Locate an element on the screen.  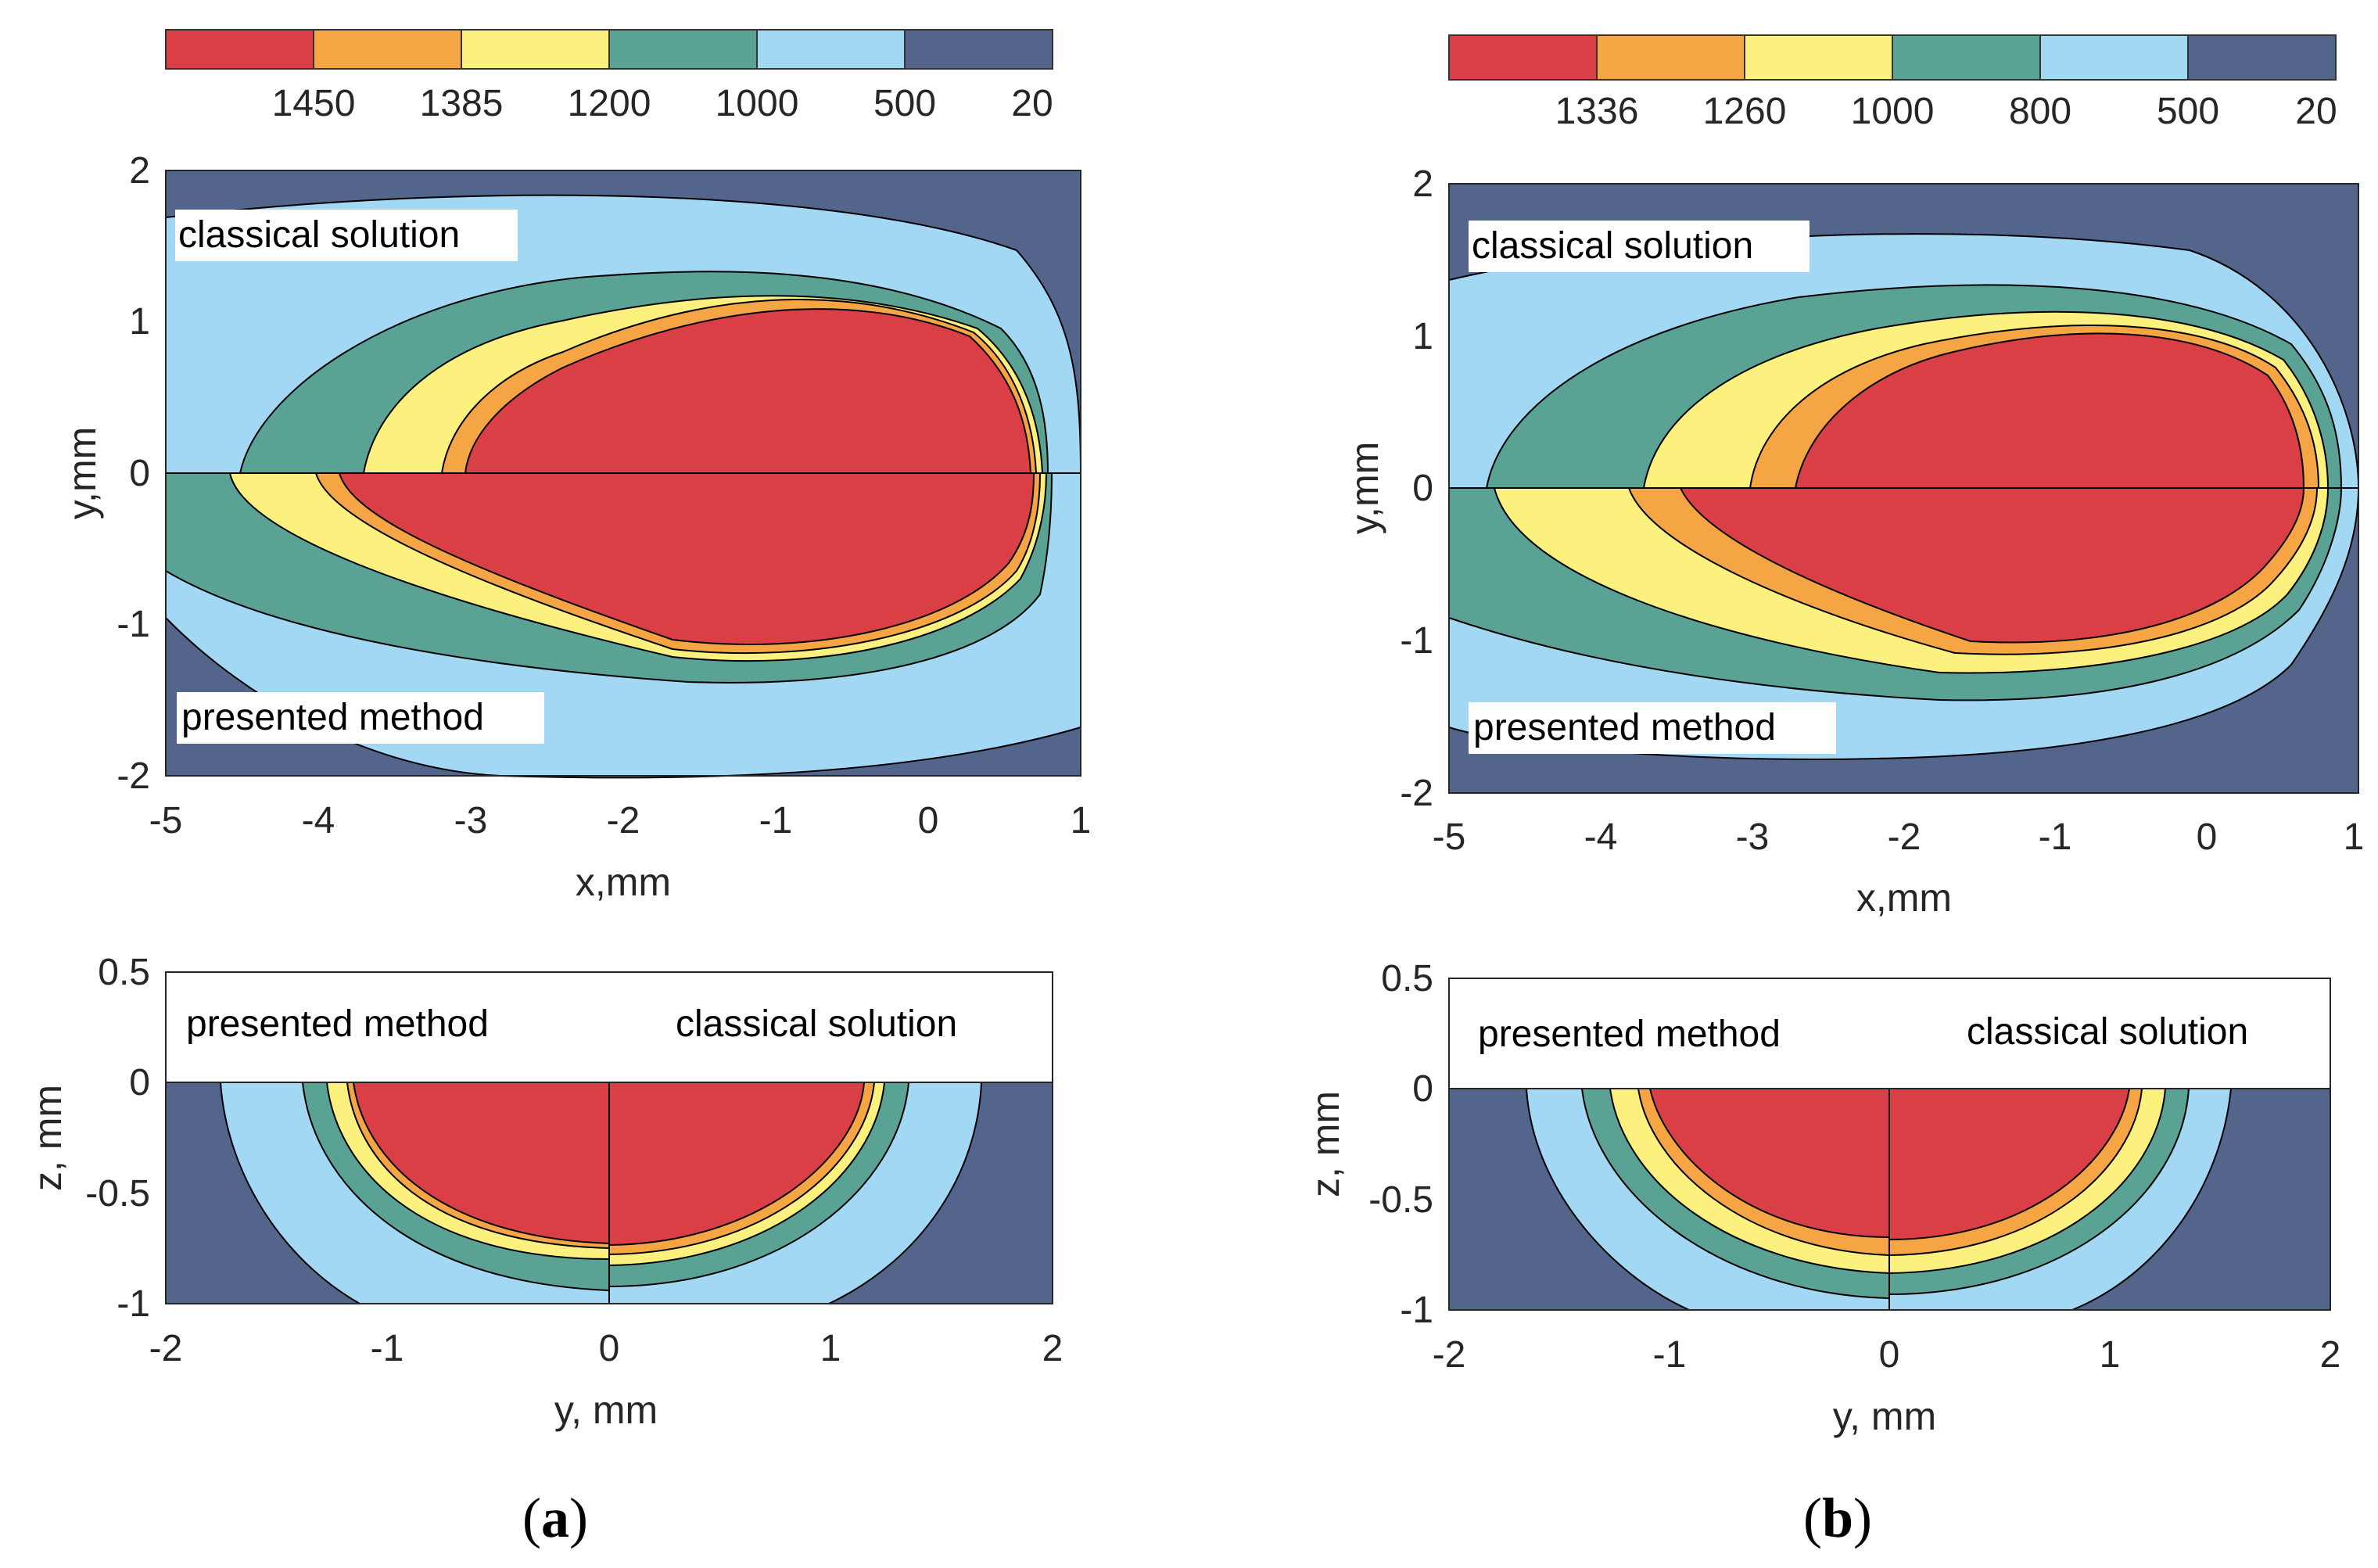
b-bottom-ytick-m0.5: -0.5 is located at coordinates (1400, 1200).